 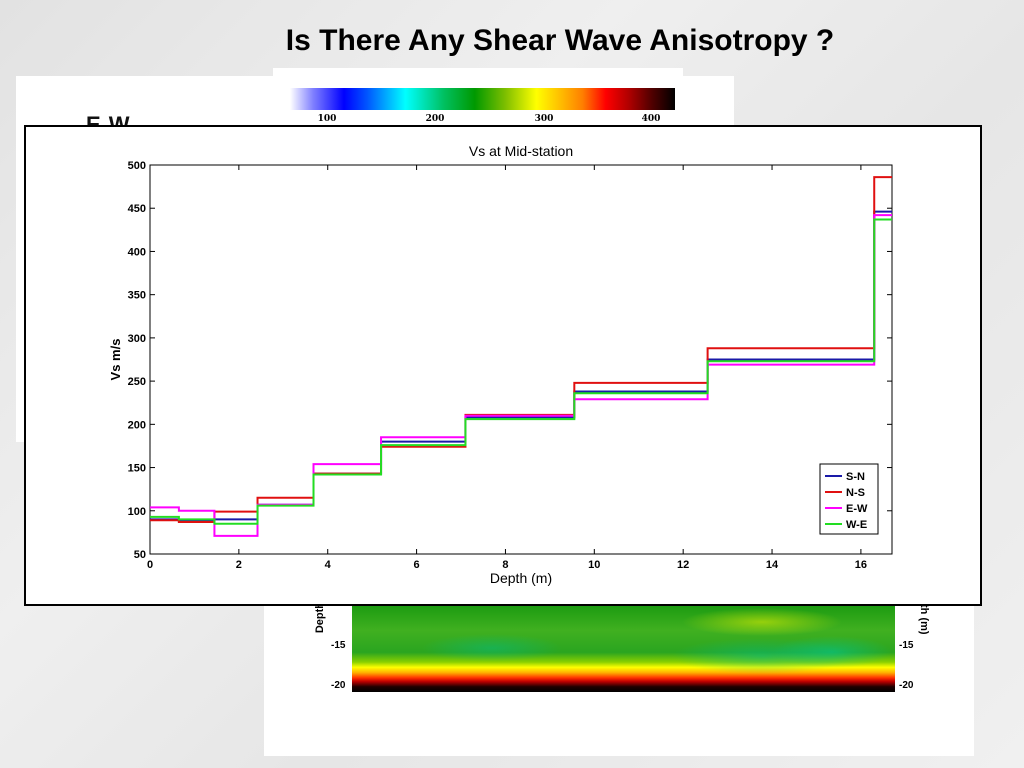 What do you see at coordinates (137, 382) in the screenshot?
I see `y-tick-label: 250` at bounding box center [137, 382].